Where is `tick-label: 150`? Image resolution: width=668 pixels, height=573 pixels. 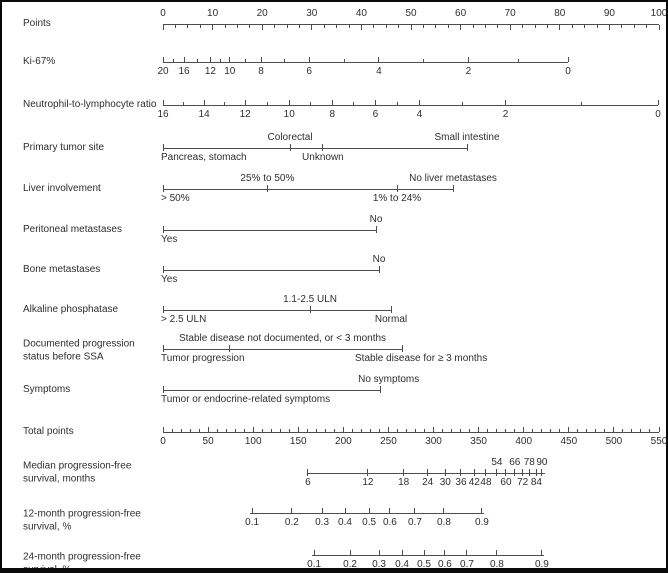 tick-label: 150 is located at coordinates (298, 441).